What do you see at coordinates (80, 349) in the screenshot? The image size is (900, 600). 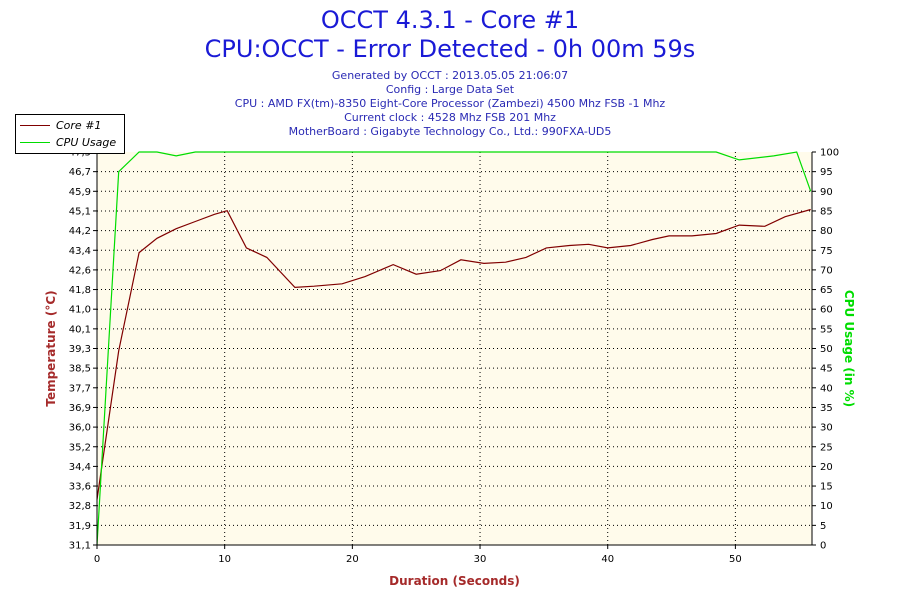 I see `y-tick-label: 39,3` at bounding box center [80, 349].